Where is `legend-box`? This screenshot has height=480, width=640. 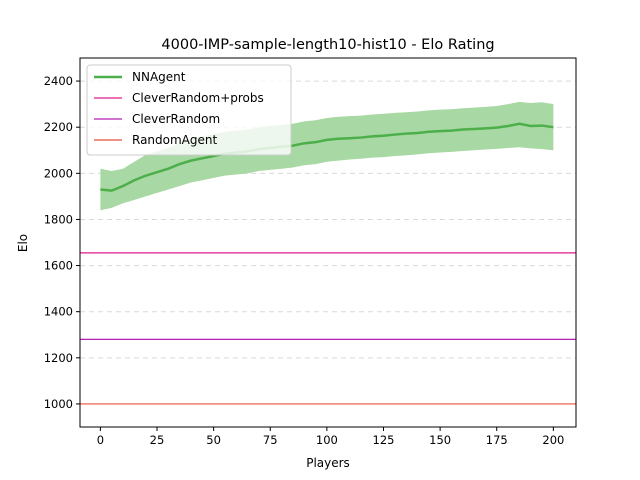
legend-box is located at coordinates (189, 110).